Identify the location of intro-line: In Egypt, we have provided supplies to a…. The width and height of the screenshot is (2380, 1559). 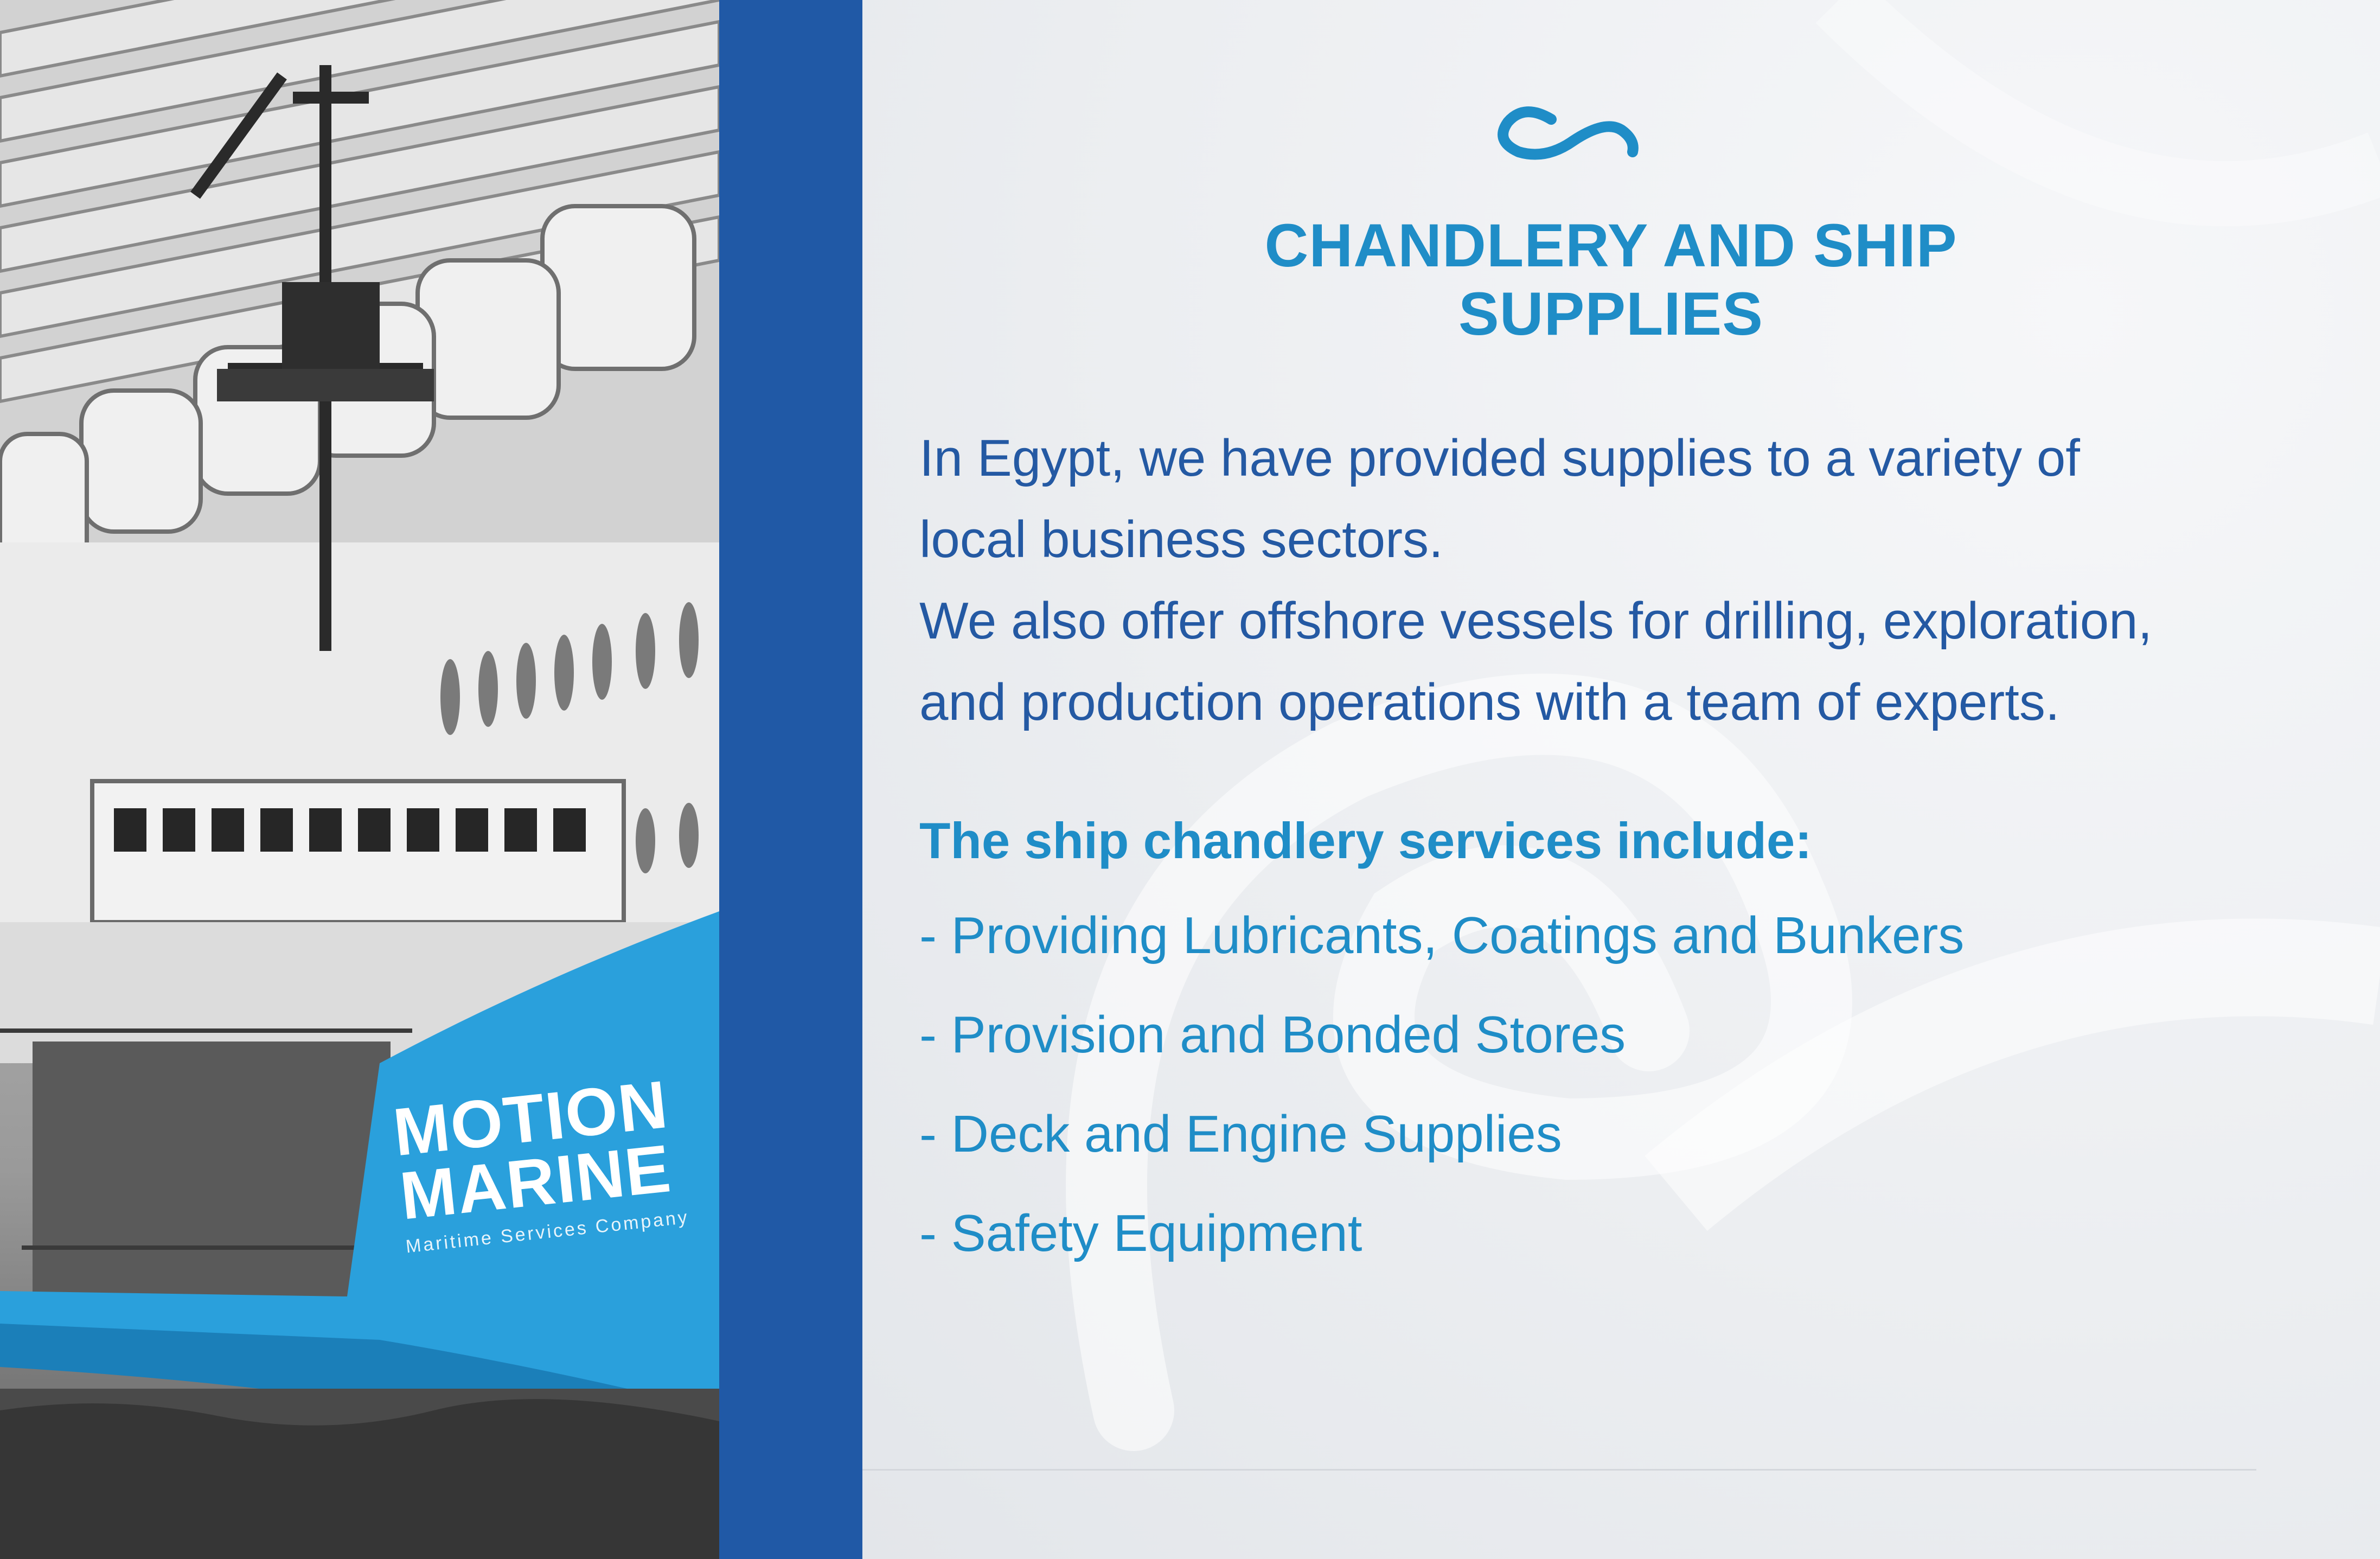
(1499, 458).